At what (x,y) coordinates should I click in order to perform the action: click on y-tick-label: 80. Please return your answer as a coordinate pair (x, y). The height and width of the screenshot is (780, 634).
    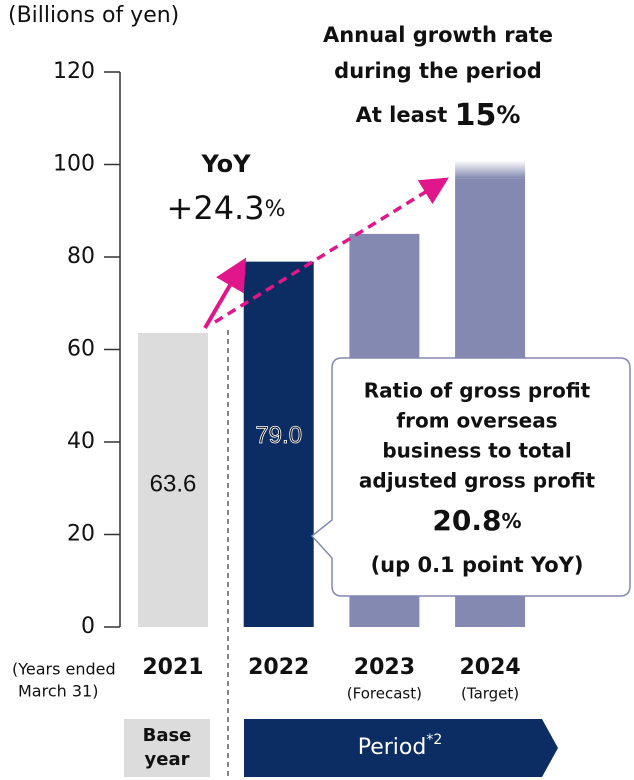
    Looking at the image, I should click on (81, 256).